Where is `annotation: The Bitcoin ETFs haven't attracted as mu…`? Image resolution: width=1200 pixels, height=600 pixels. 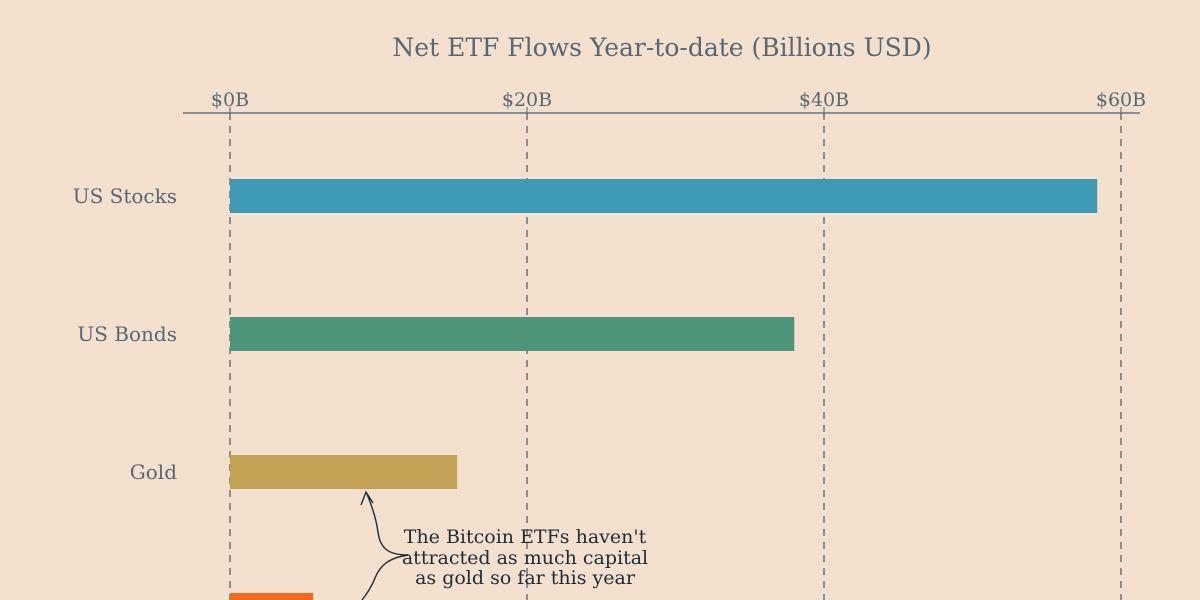 annotation: The Bitcoin ETFs haven't attracted as mu… is located at coordinates (504, 545).